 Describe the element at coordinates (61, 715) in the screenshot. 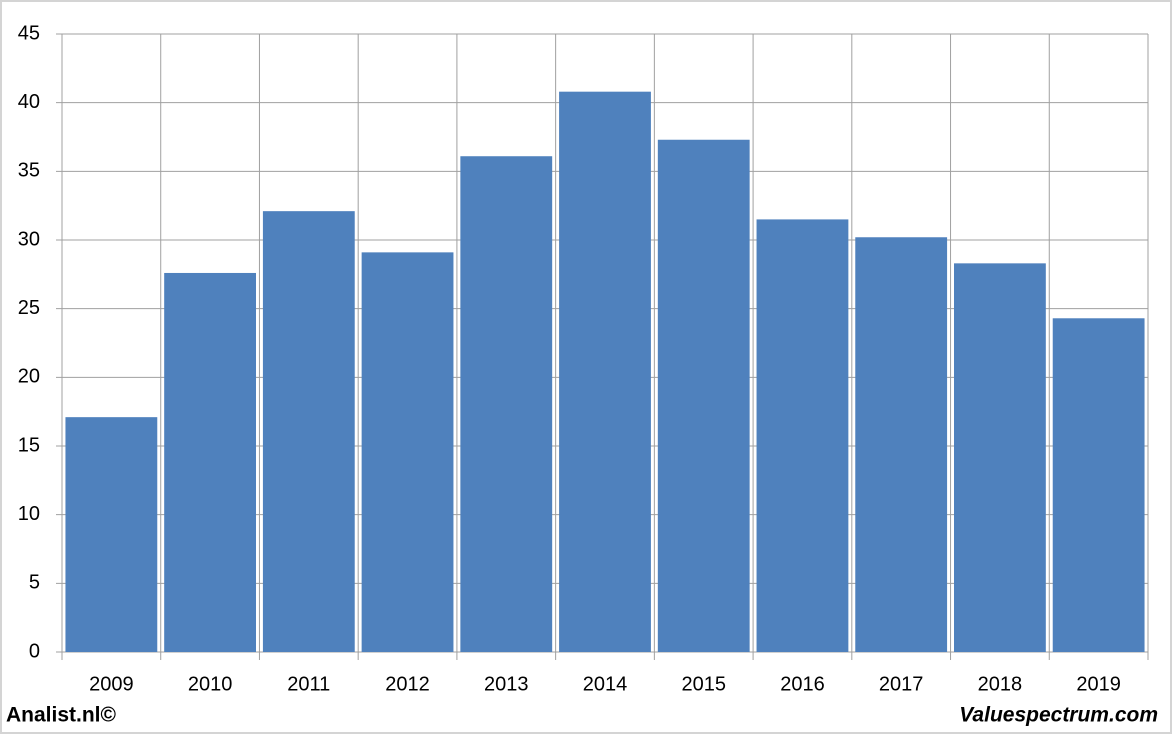

I see `footer-left: Analist.nl©` at that location.